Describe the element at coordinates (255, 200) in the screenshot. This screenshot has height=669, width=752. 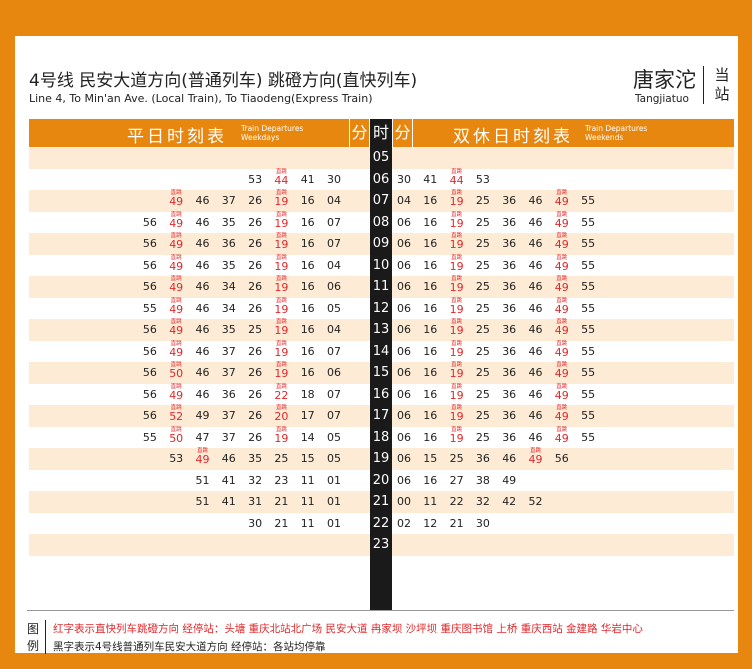
I see `weekday-minute-cell: 26` at that location.